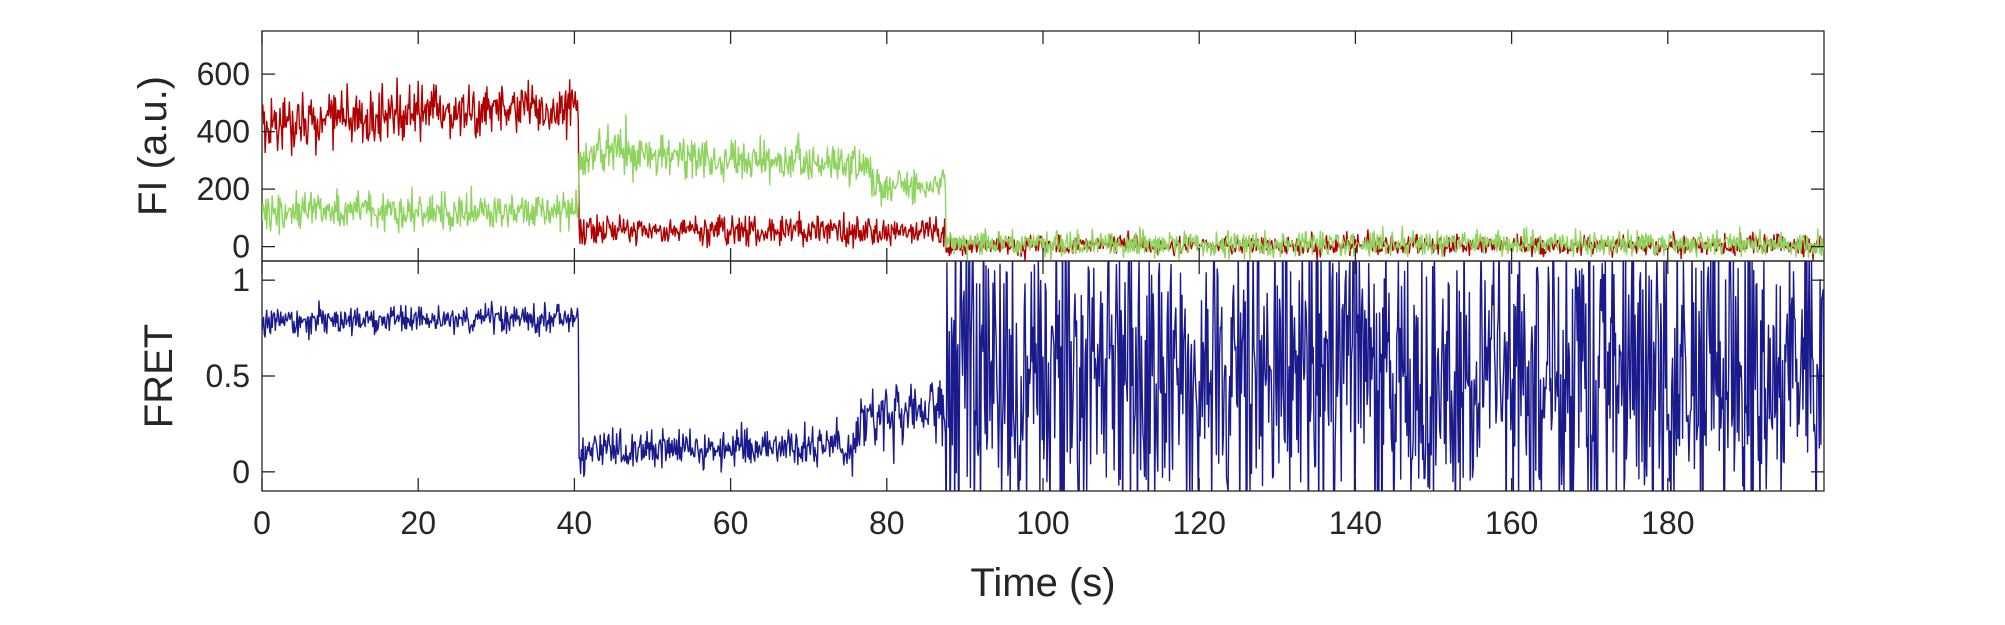 This screenshot has width=2005, height=625. Describe the element at coordinates (575, 523) in the screenshot. I see `x-tick-label: 40` at that location.